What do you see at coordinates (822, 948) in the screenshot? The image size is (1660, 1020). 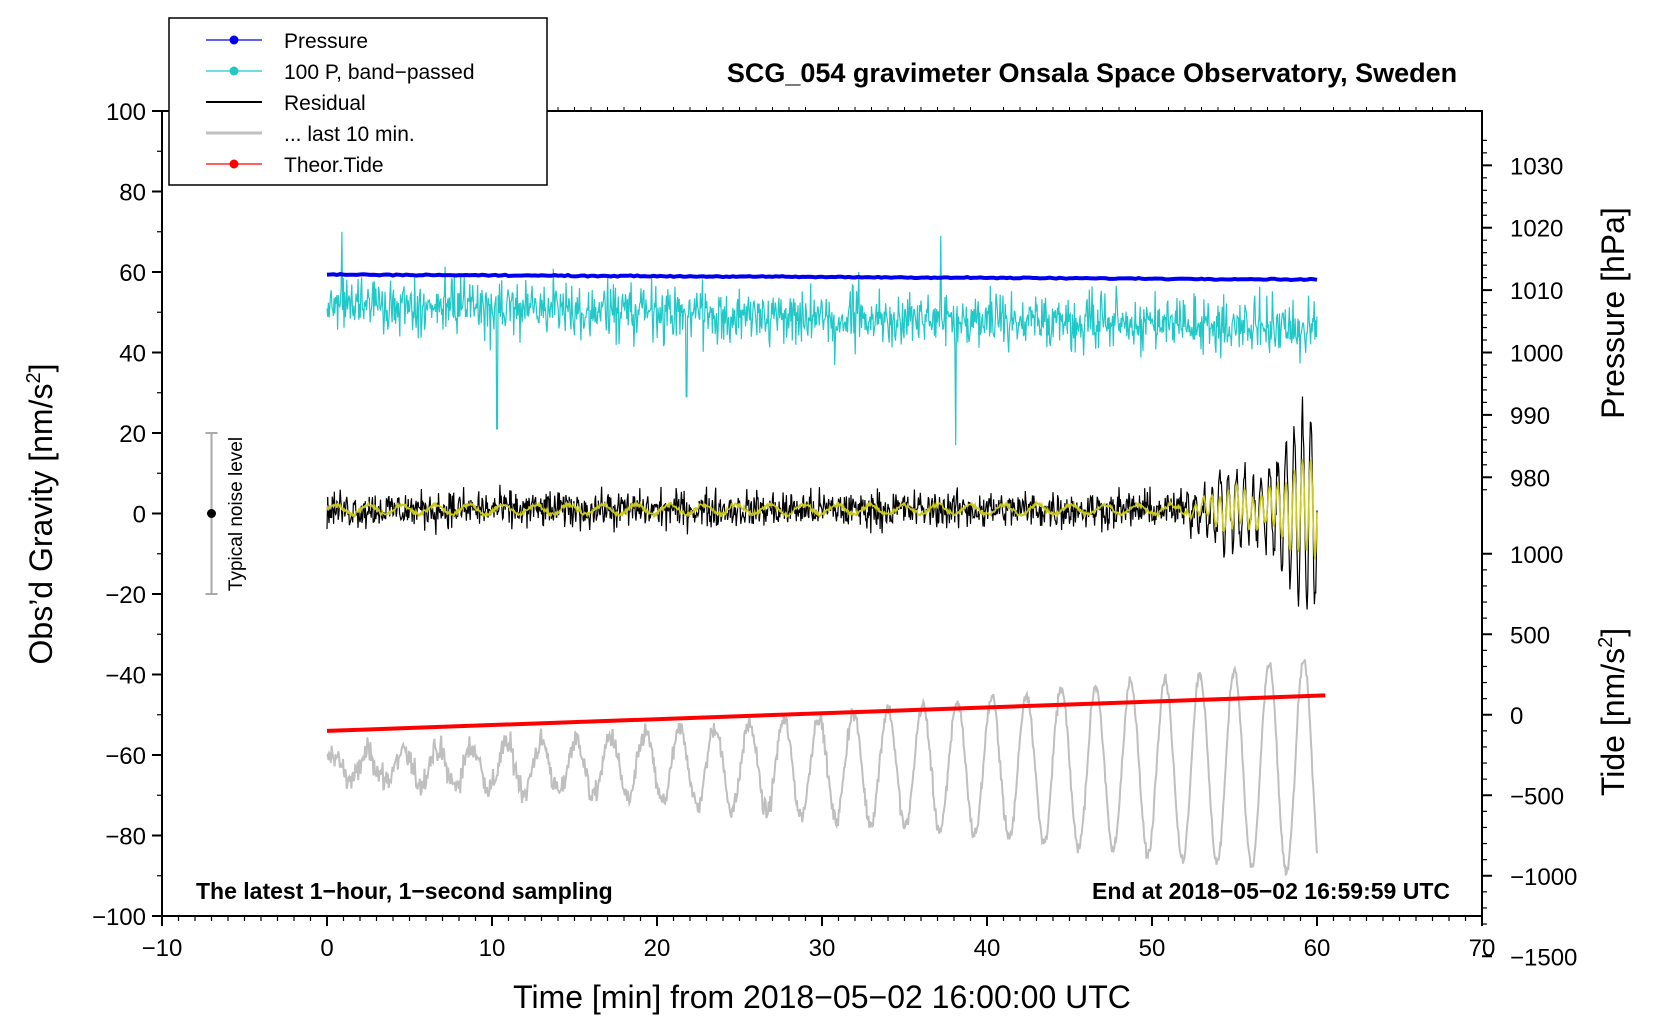 I see `x-tick-label: 30` at bounding box center [822, 948].